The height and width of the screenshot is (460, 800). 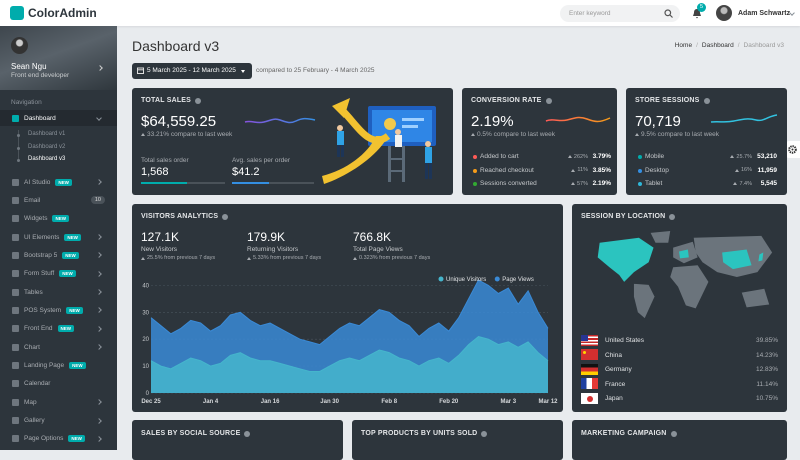 What do you see at coordinates (744, 156) in the screenshot?
I see `change-text: 25.7%` at bounding box center [744, 156].